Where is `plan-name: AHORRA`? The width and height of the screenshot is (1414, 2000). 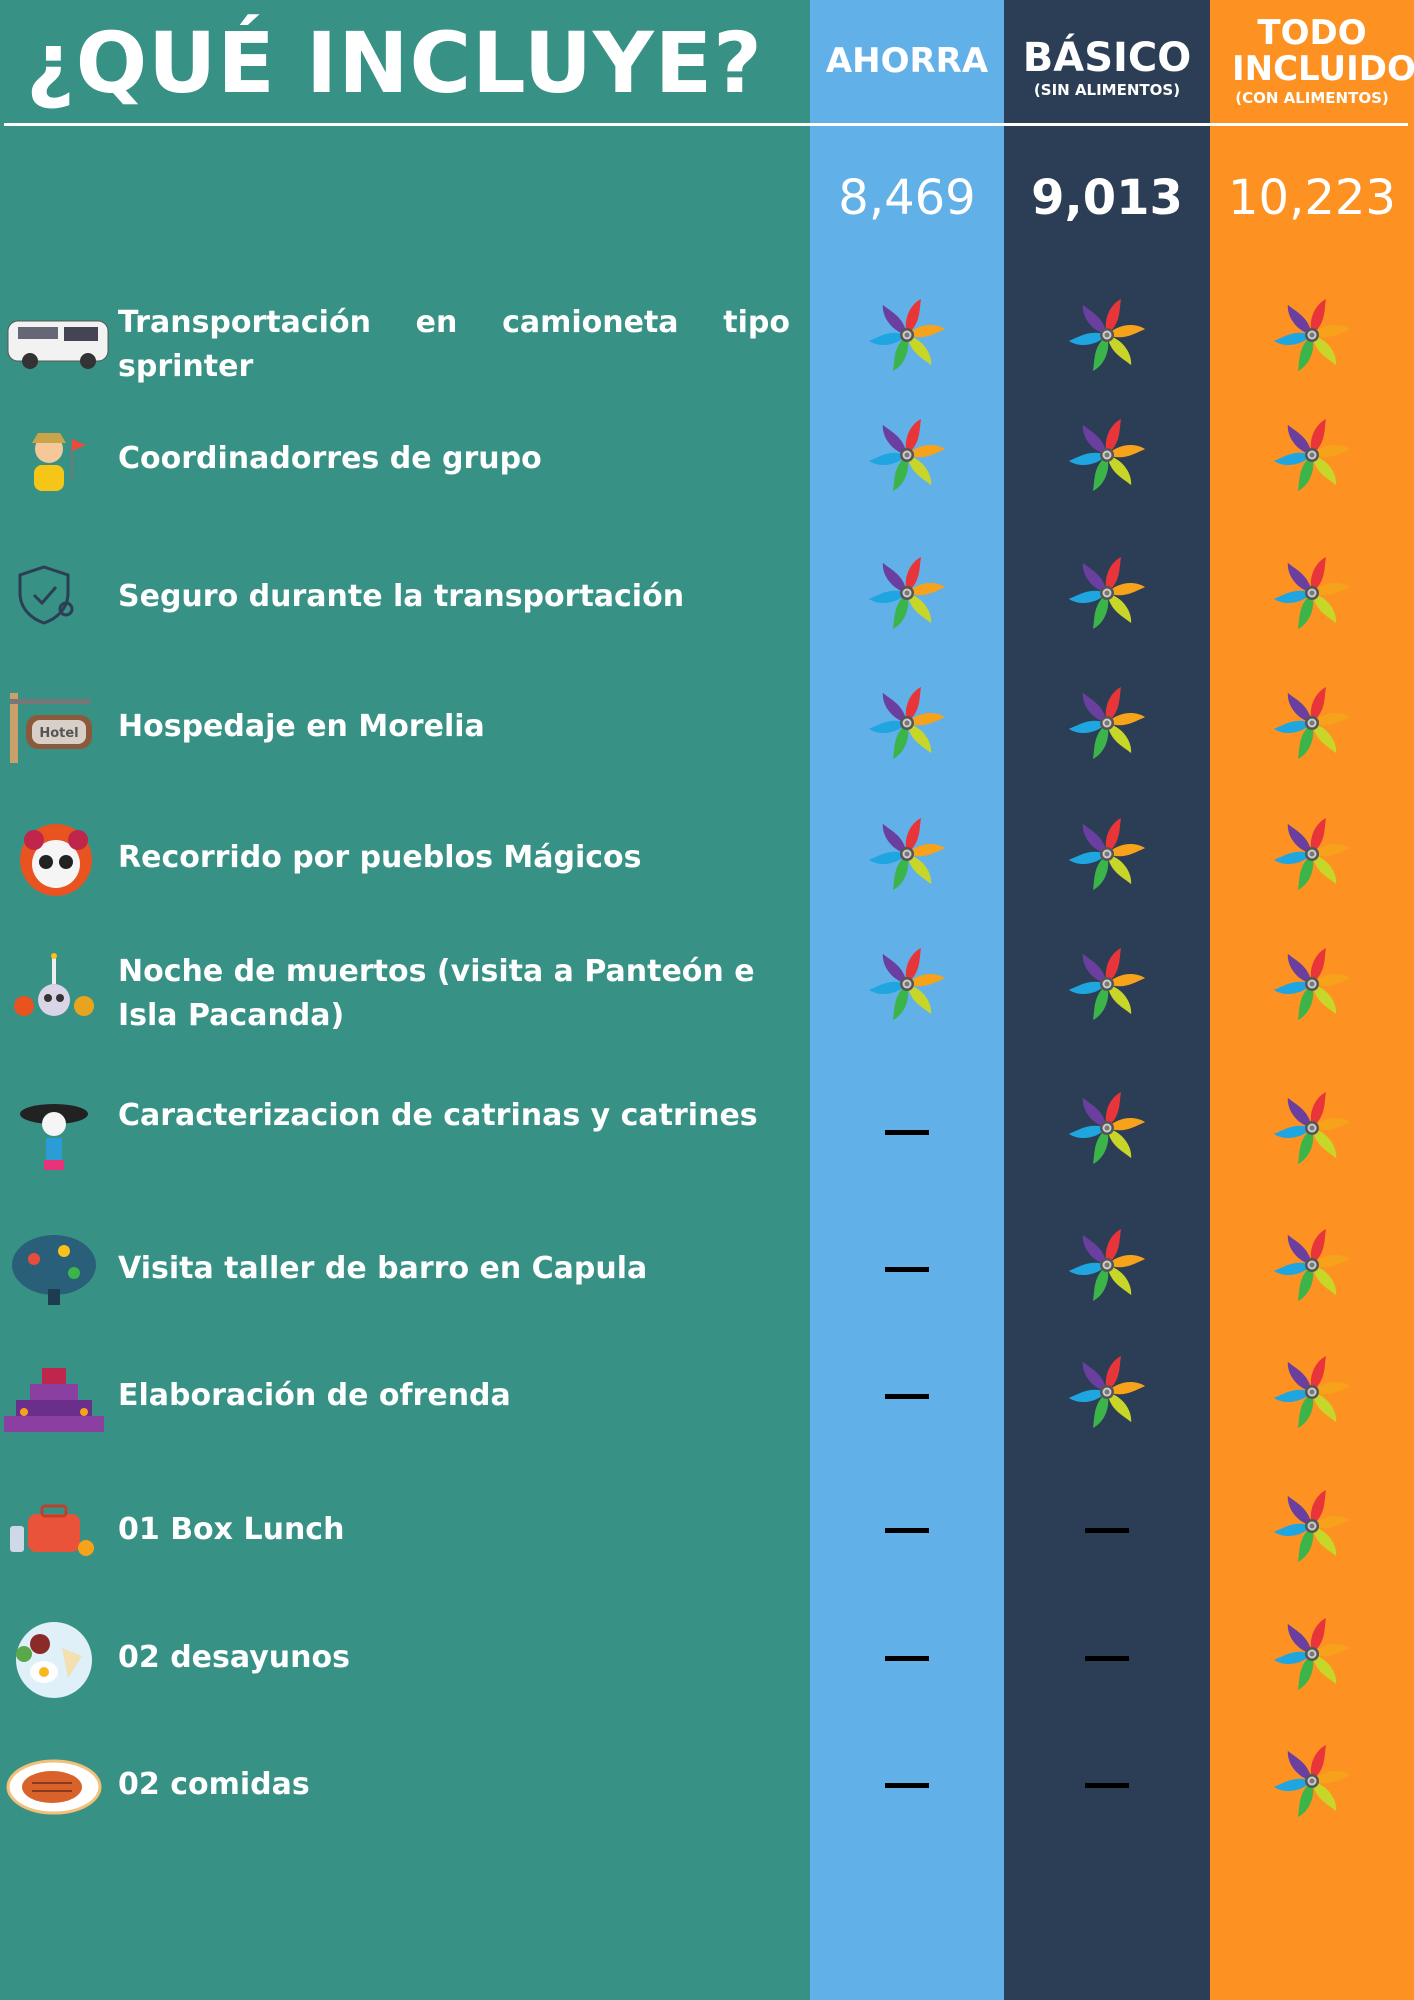
plan-name: AHORRA is located at coordinates (907, 60).